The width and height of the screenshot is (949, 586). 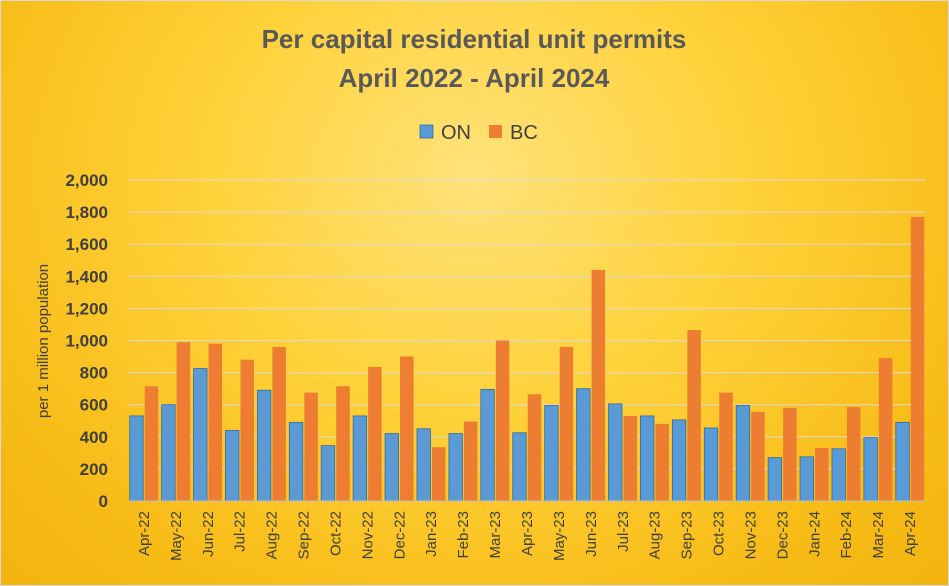 What do you see at coordinates (623, 531) in the screenshot?
I see `x-tick-label: Jul-23` at bounding box center [623, 531].